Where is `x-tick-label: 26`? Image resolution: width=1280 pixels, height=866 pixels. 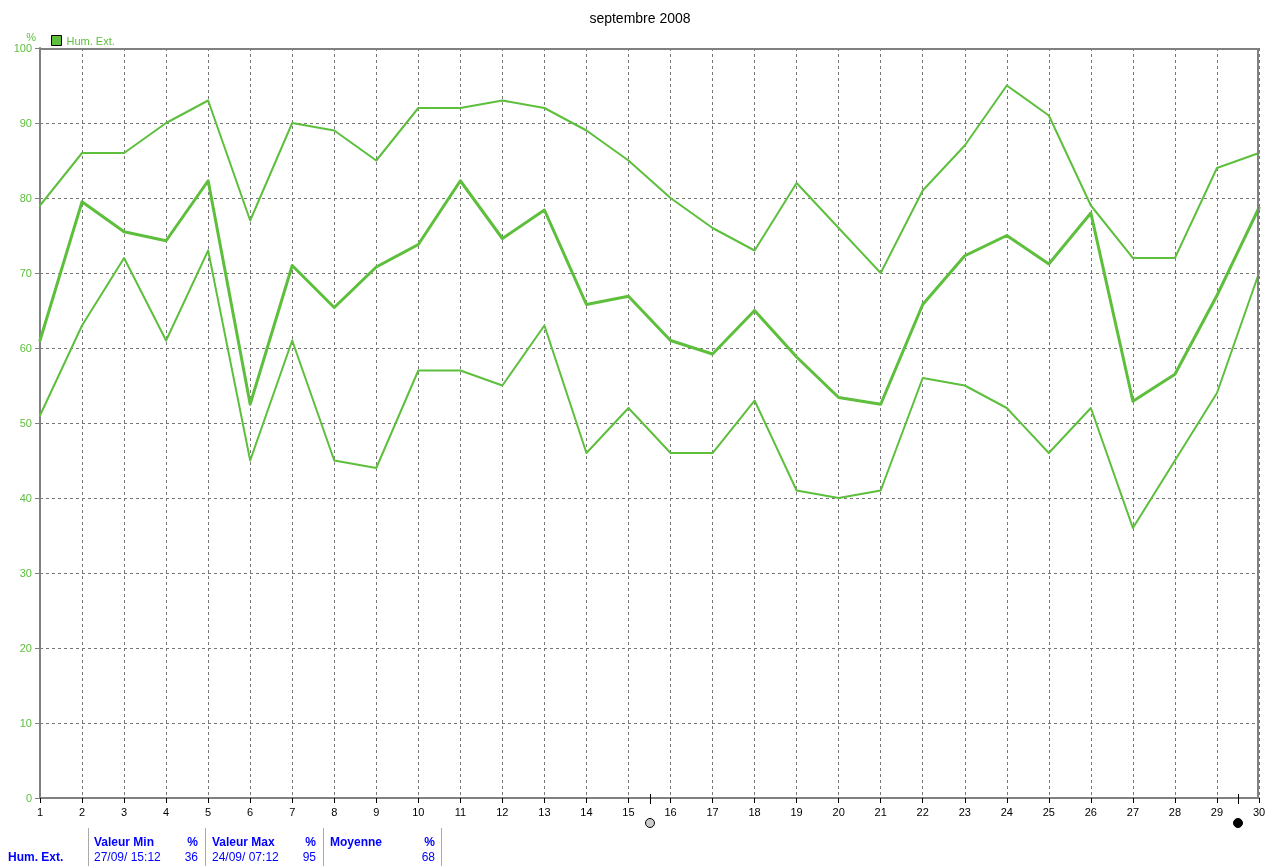 x-tick-label: 26 is located at coordinates (1090, 811).